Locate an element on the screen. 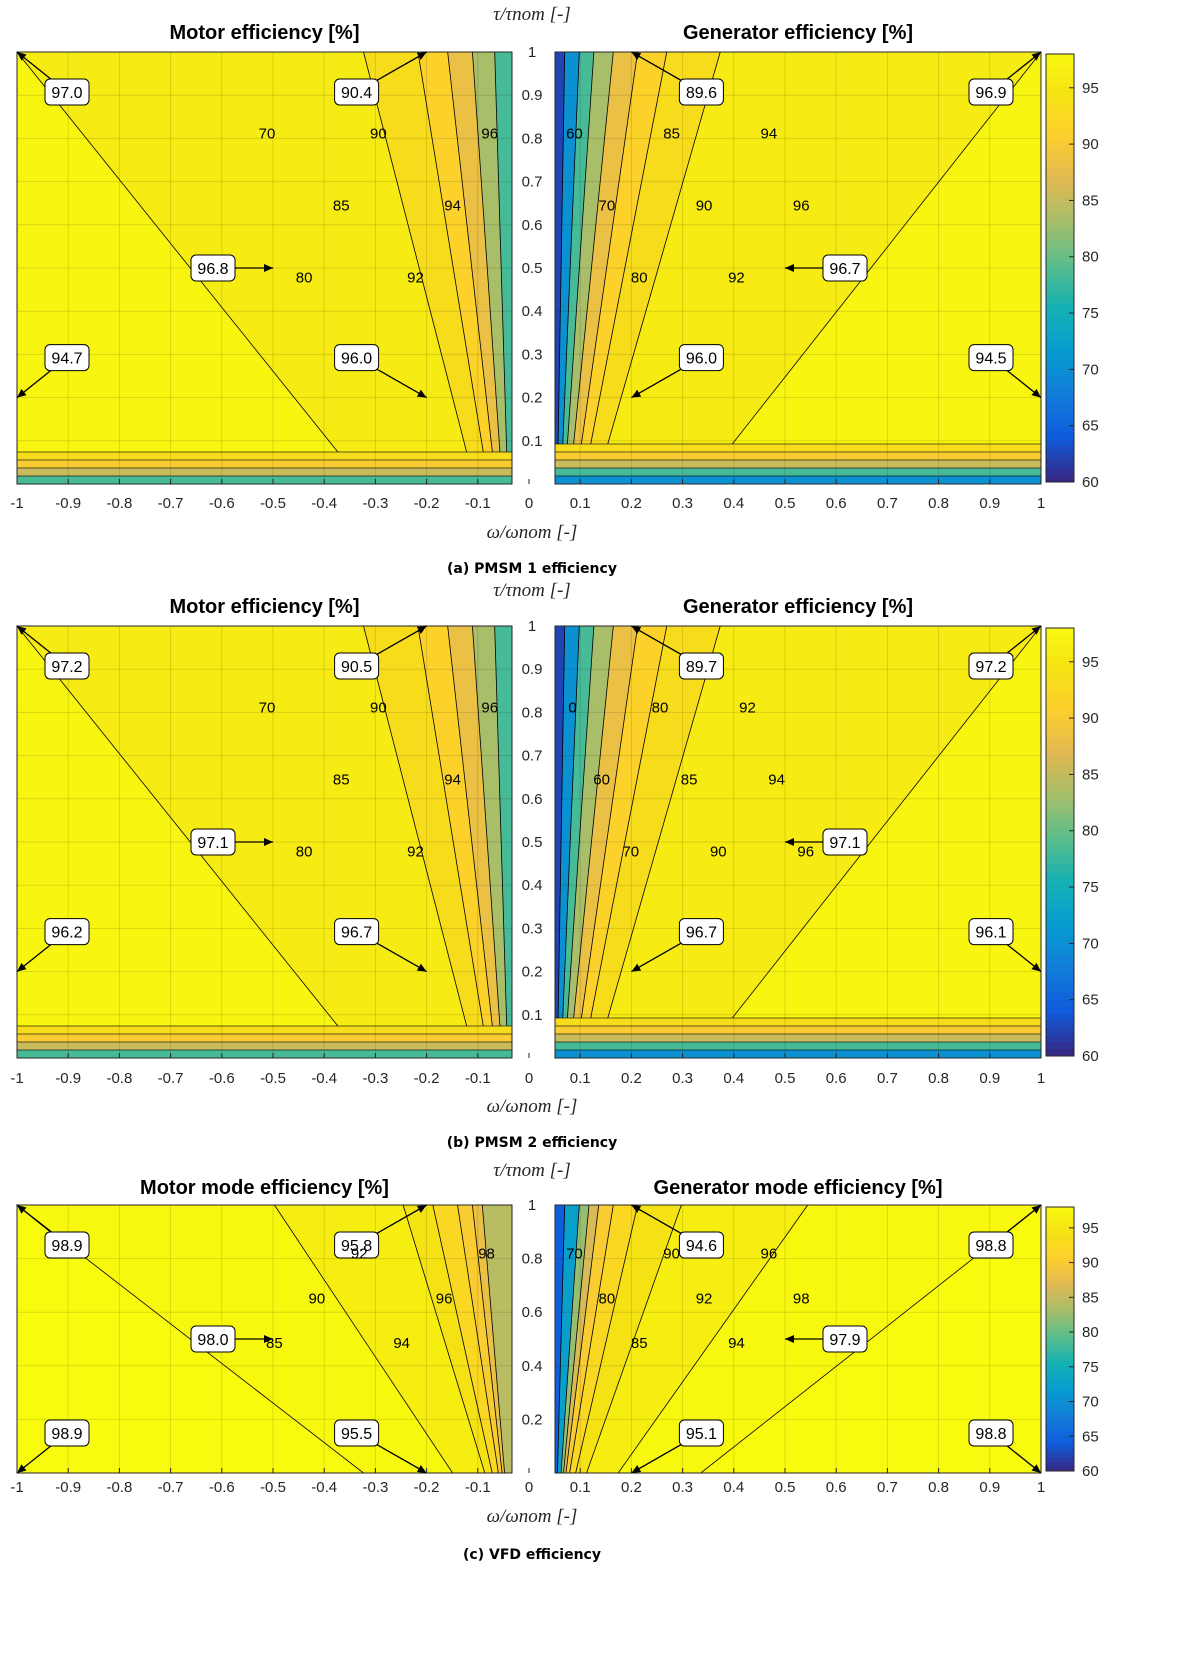 Image resolution: width=1182 pixels, height=1673 pixels. x-tick-label: -0.5 is located at coordinates (273, 1487).